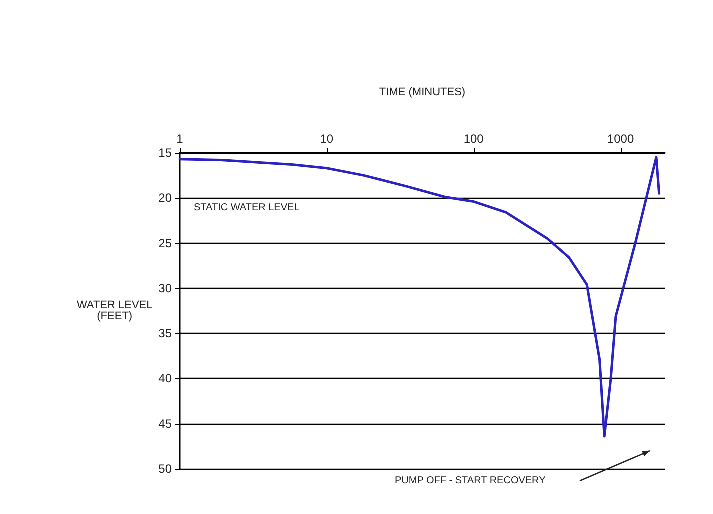 The image size is (713, 514). Describe the element at coordinates (165, 243) in the screenshot. I see `y-tick-label: 25` at that location.